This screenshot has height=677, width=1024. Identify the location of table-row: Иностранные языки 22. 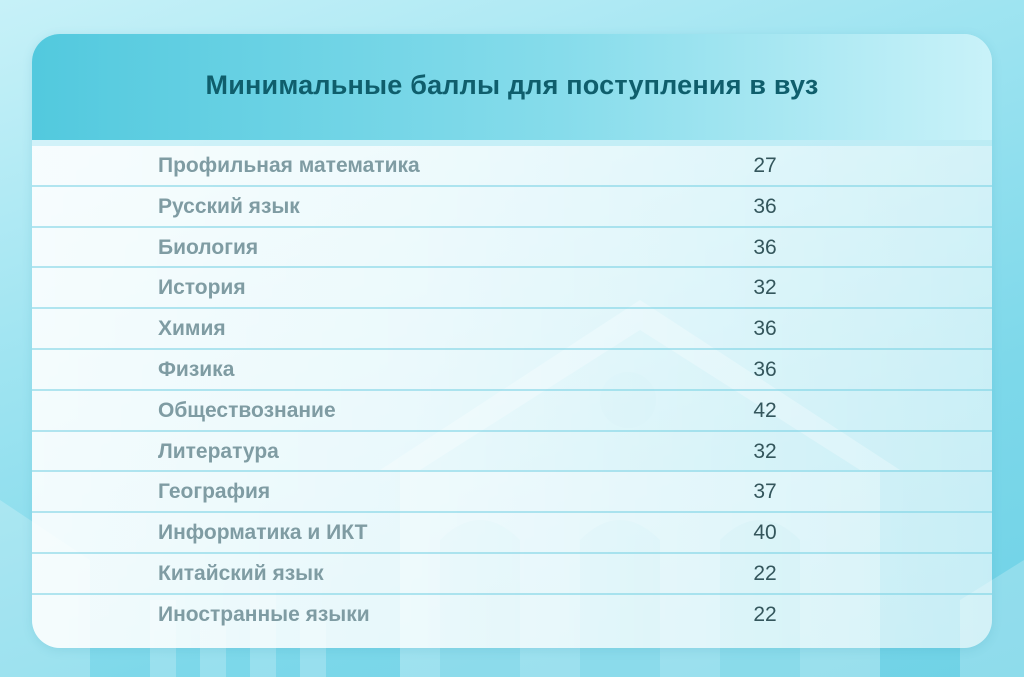
(512, 615).